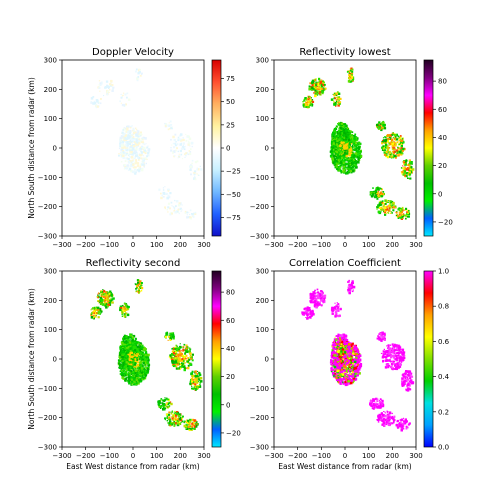 This screenshot has height=500, width=500. What do you see at coordinates (233, 218) in the screenshot?
I see `colorbar-tick-label: −75` at bounding box center [233, 218].